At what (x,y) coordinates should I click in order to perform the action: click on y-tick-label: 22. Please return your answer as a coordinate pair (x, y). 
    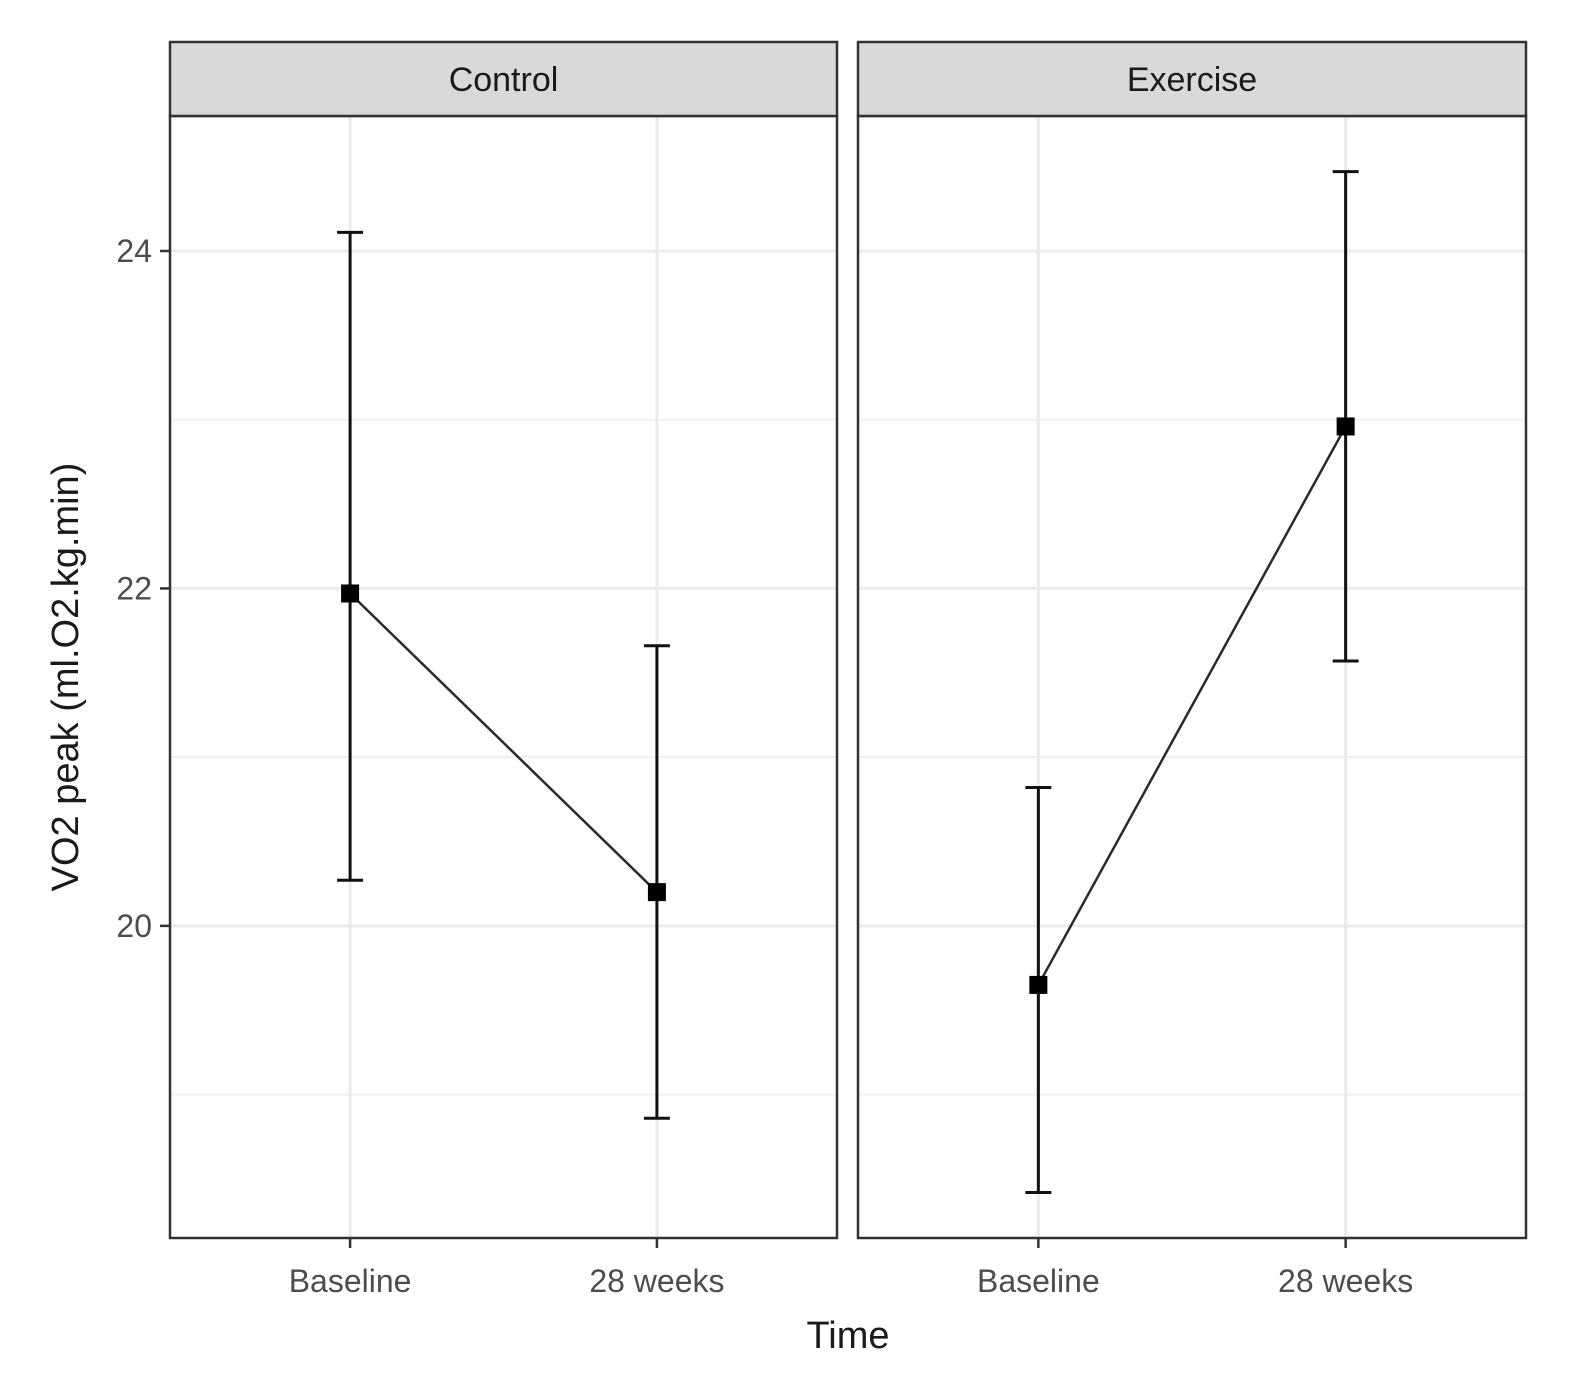
    Looking at the image, I should click on (134, 588).